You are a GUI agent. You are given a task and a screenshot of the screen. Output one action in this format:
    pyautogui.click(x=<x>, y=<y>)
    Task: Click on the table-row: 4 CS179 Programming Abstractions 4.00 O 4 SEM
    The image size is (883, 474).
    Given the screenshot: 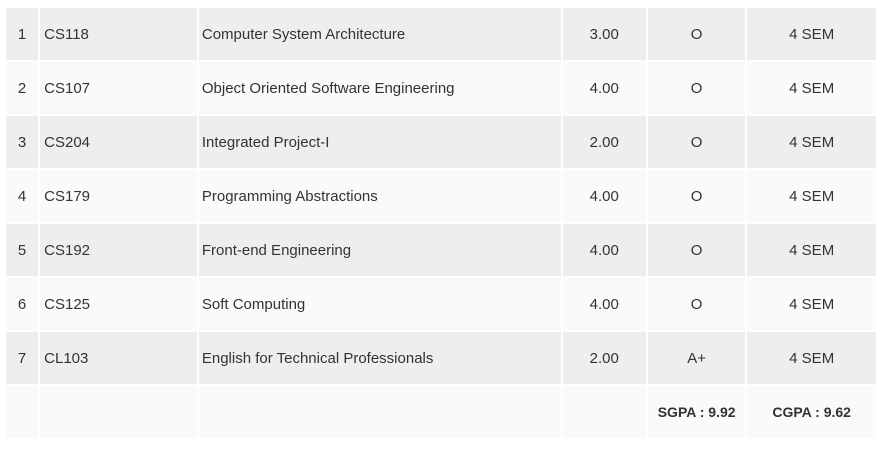 What is the action you would take?
    pyautogui.click(x=441, y=196)
    